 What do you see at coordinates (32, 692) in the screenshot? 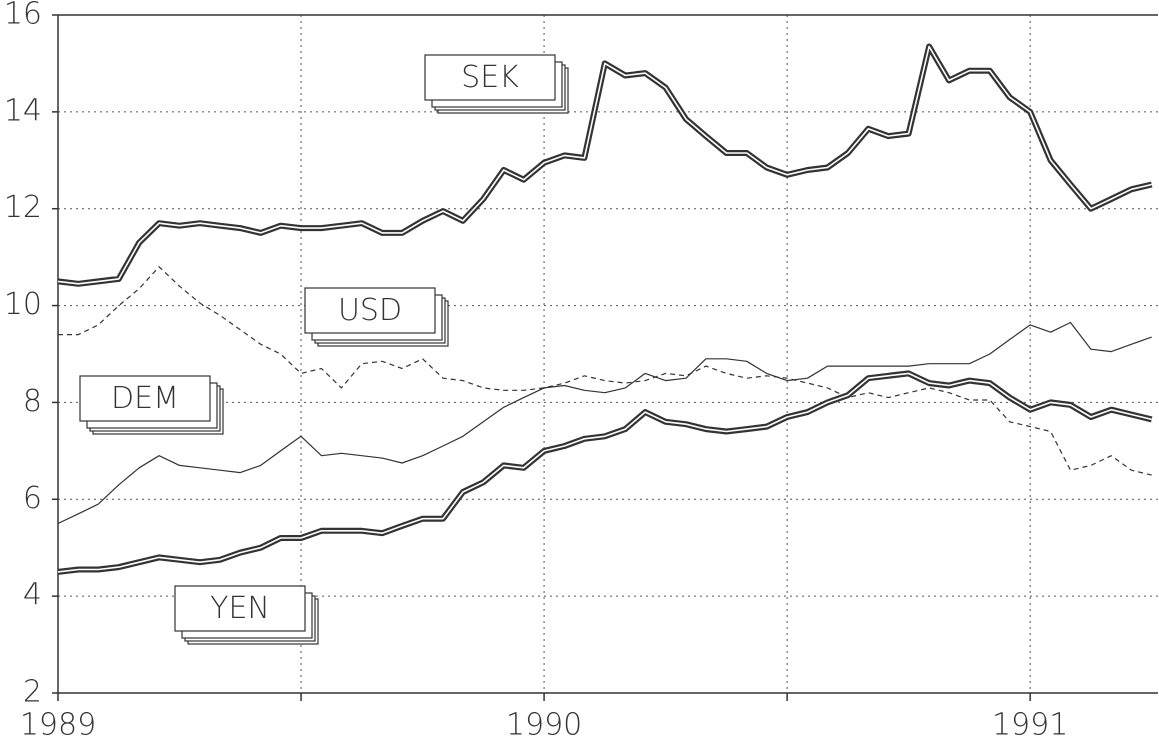
I see `y-tick-label: 2` at bounding box center [32, 692].